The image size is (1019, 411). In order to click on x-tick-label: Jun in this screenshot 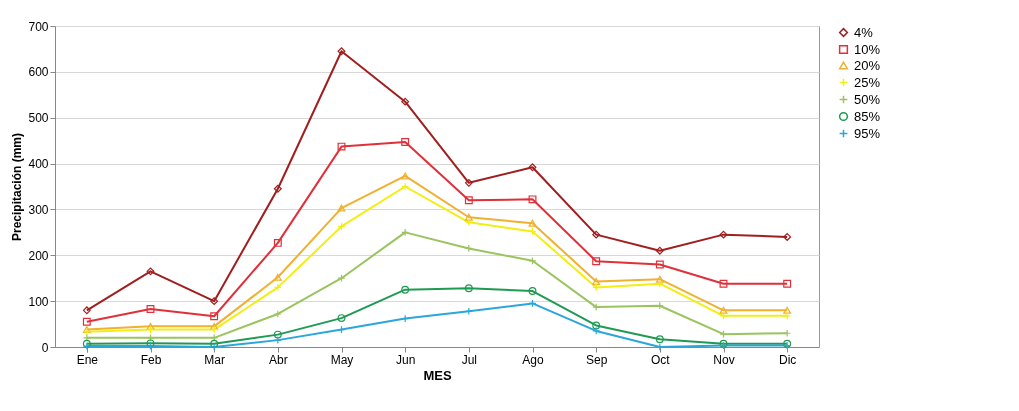, I will do `click(405, 359)`.